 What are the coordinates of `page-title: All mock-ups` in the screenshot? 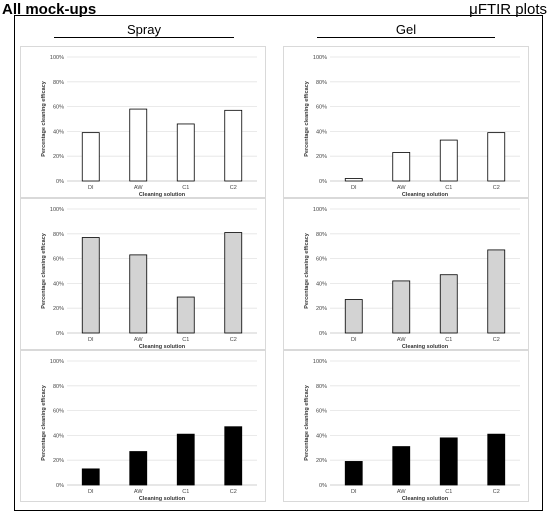 It's located at (49, 9).